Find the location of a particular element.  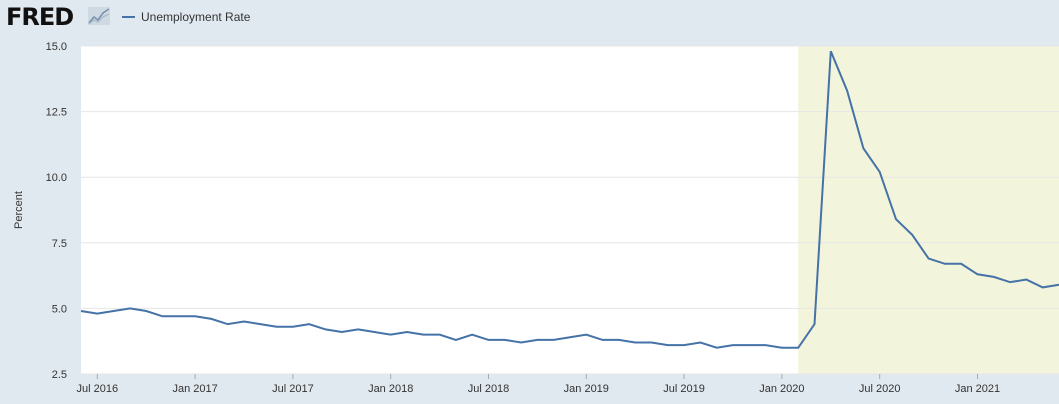

x-tick-label: Jul 2016 is located at coordinates (98, 389).